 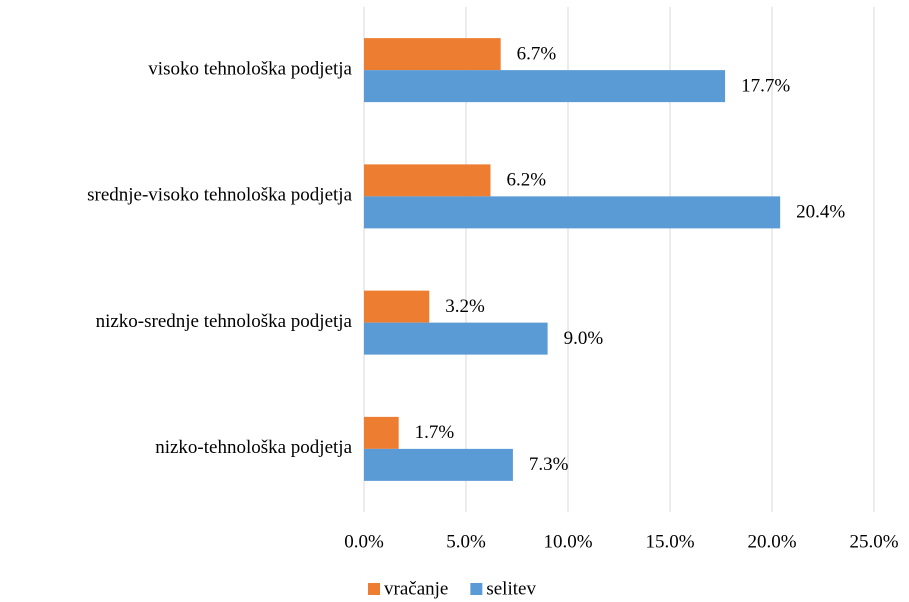 I want to click on x-tick-label: 15.0%, so click(x=669, y=541).